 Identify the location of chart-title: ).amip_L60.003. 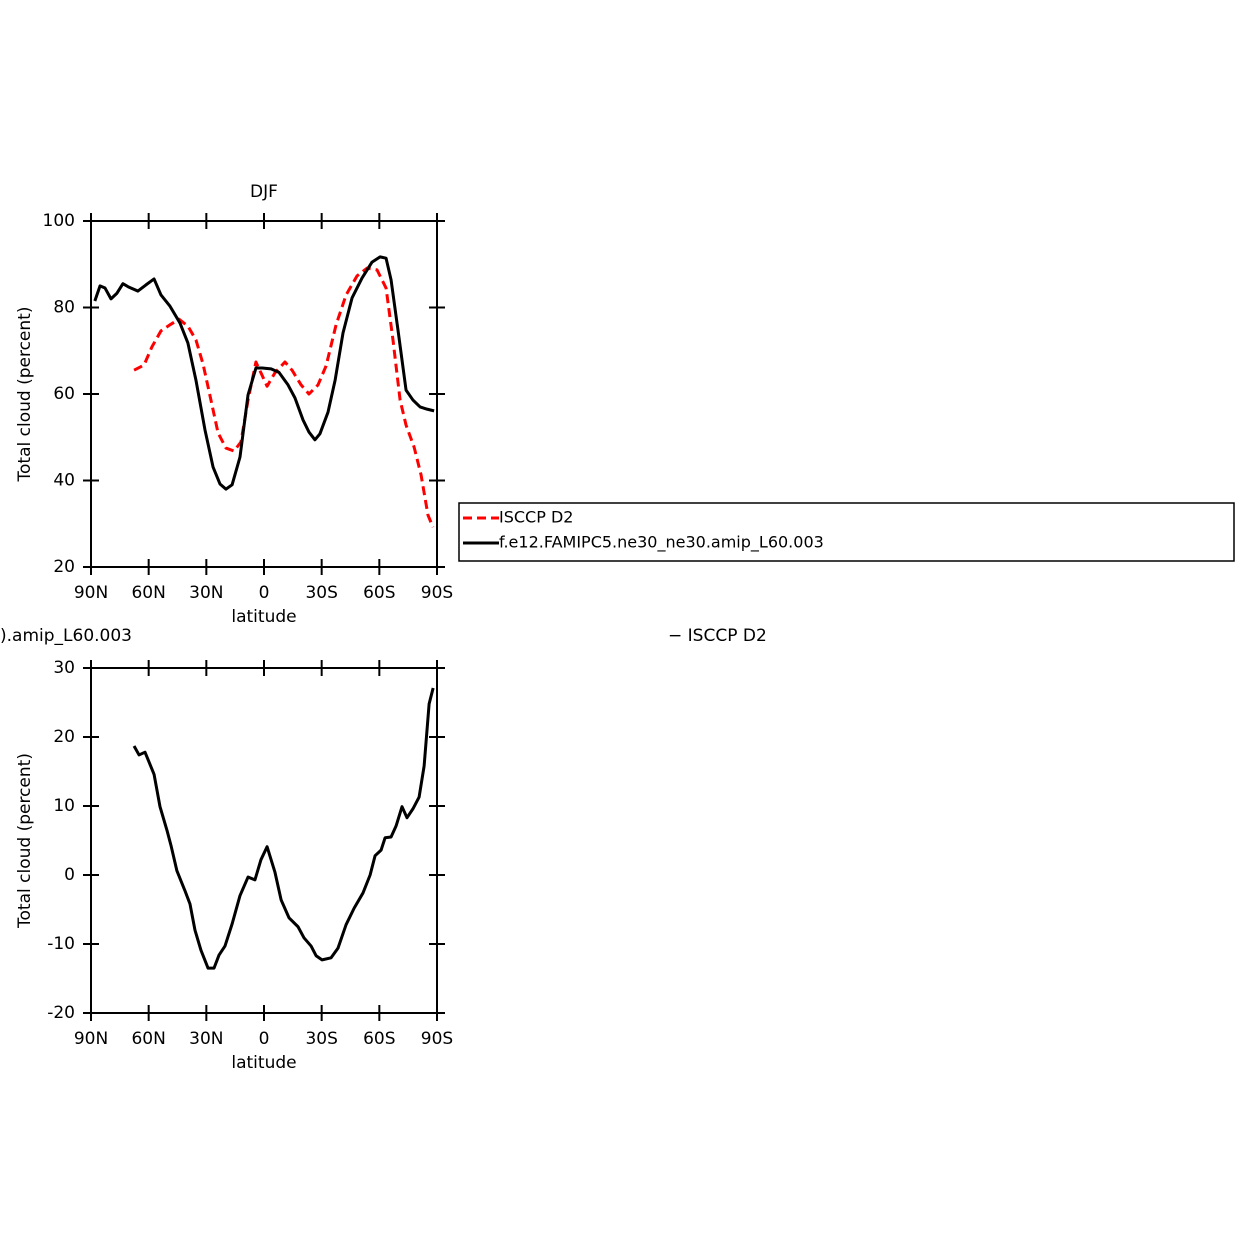
(66, 636).